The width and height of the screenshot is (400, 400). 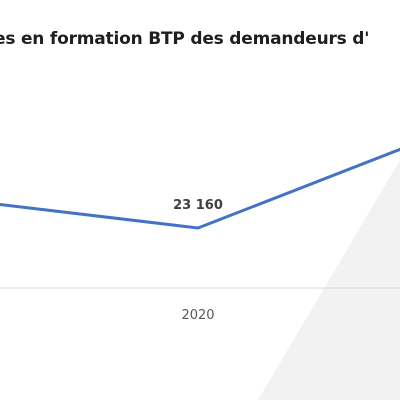 I want to click on labels-layer: 23 160 2020, so click(x=198, y=260).